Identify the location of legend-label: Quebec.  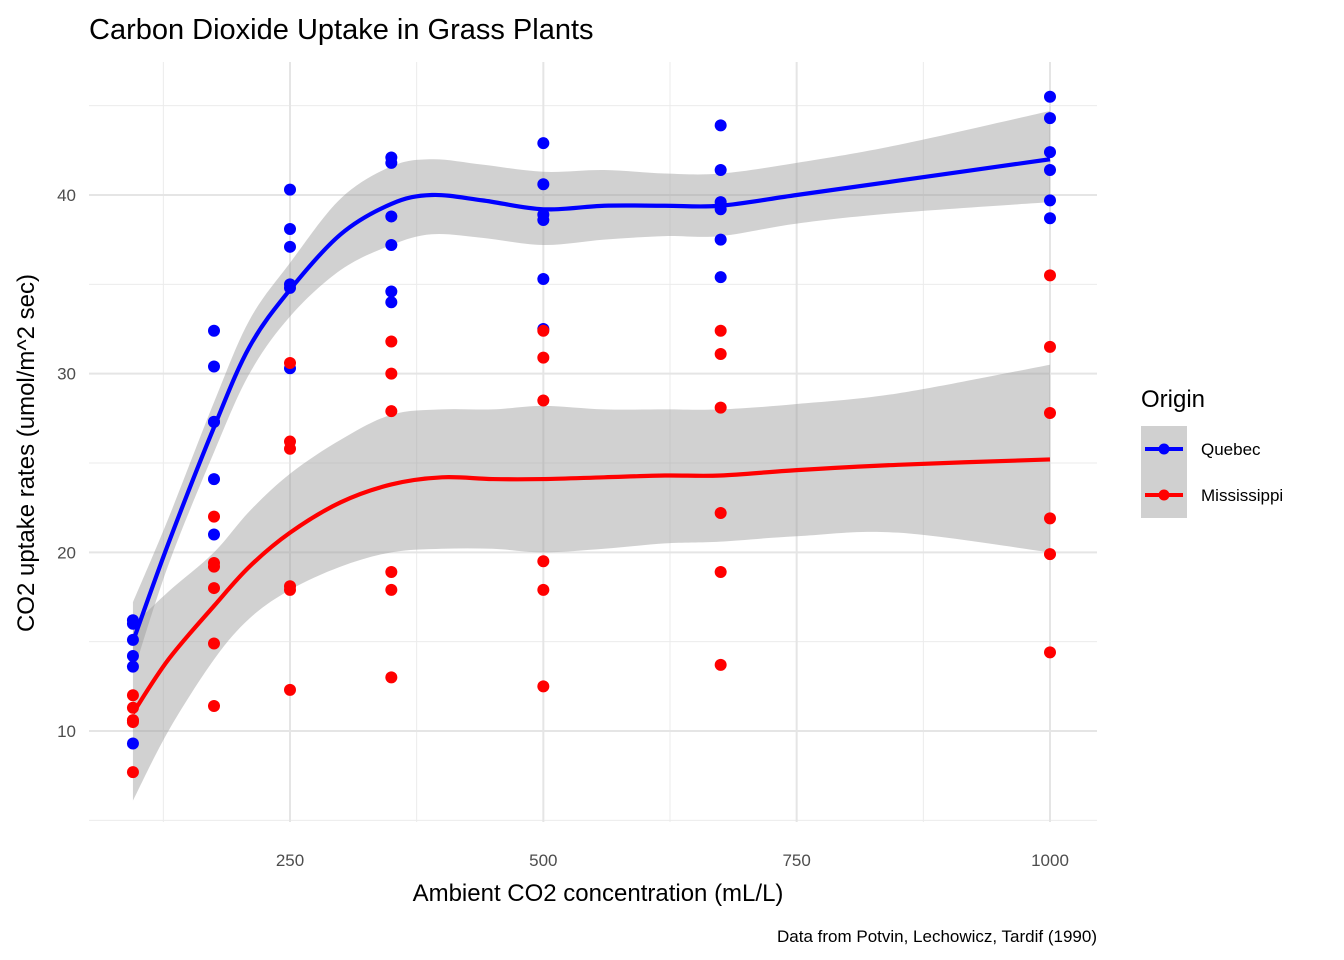
(1231, 449).